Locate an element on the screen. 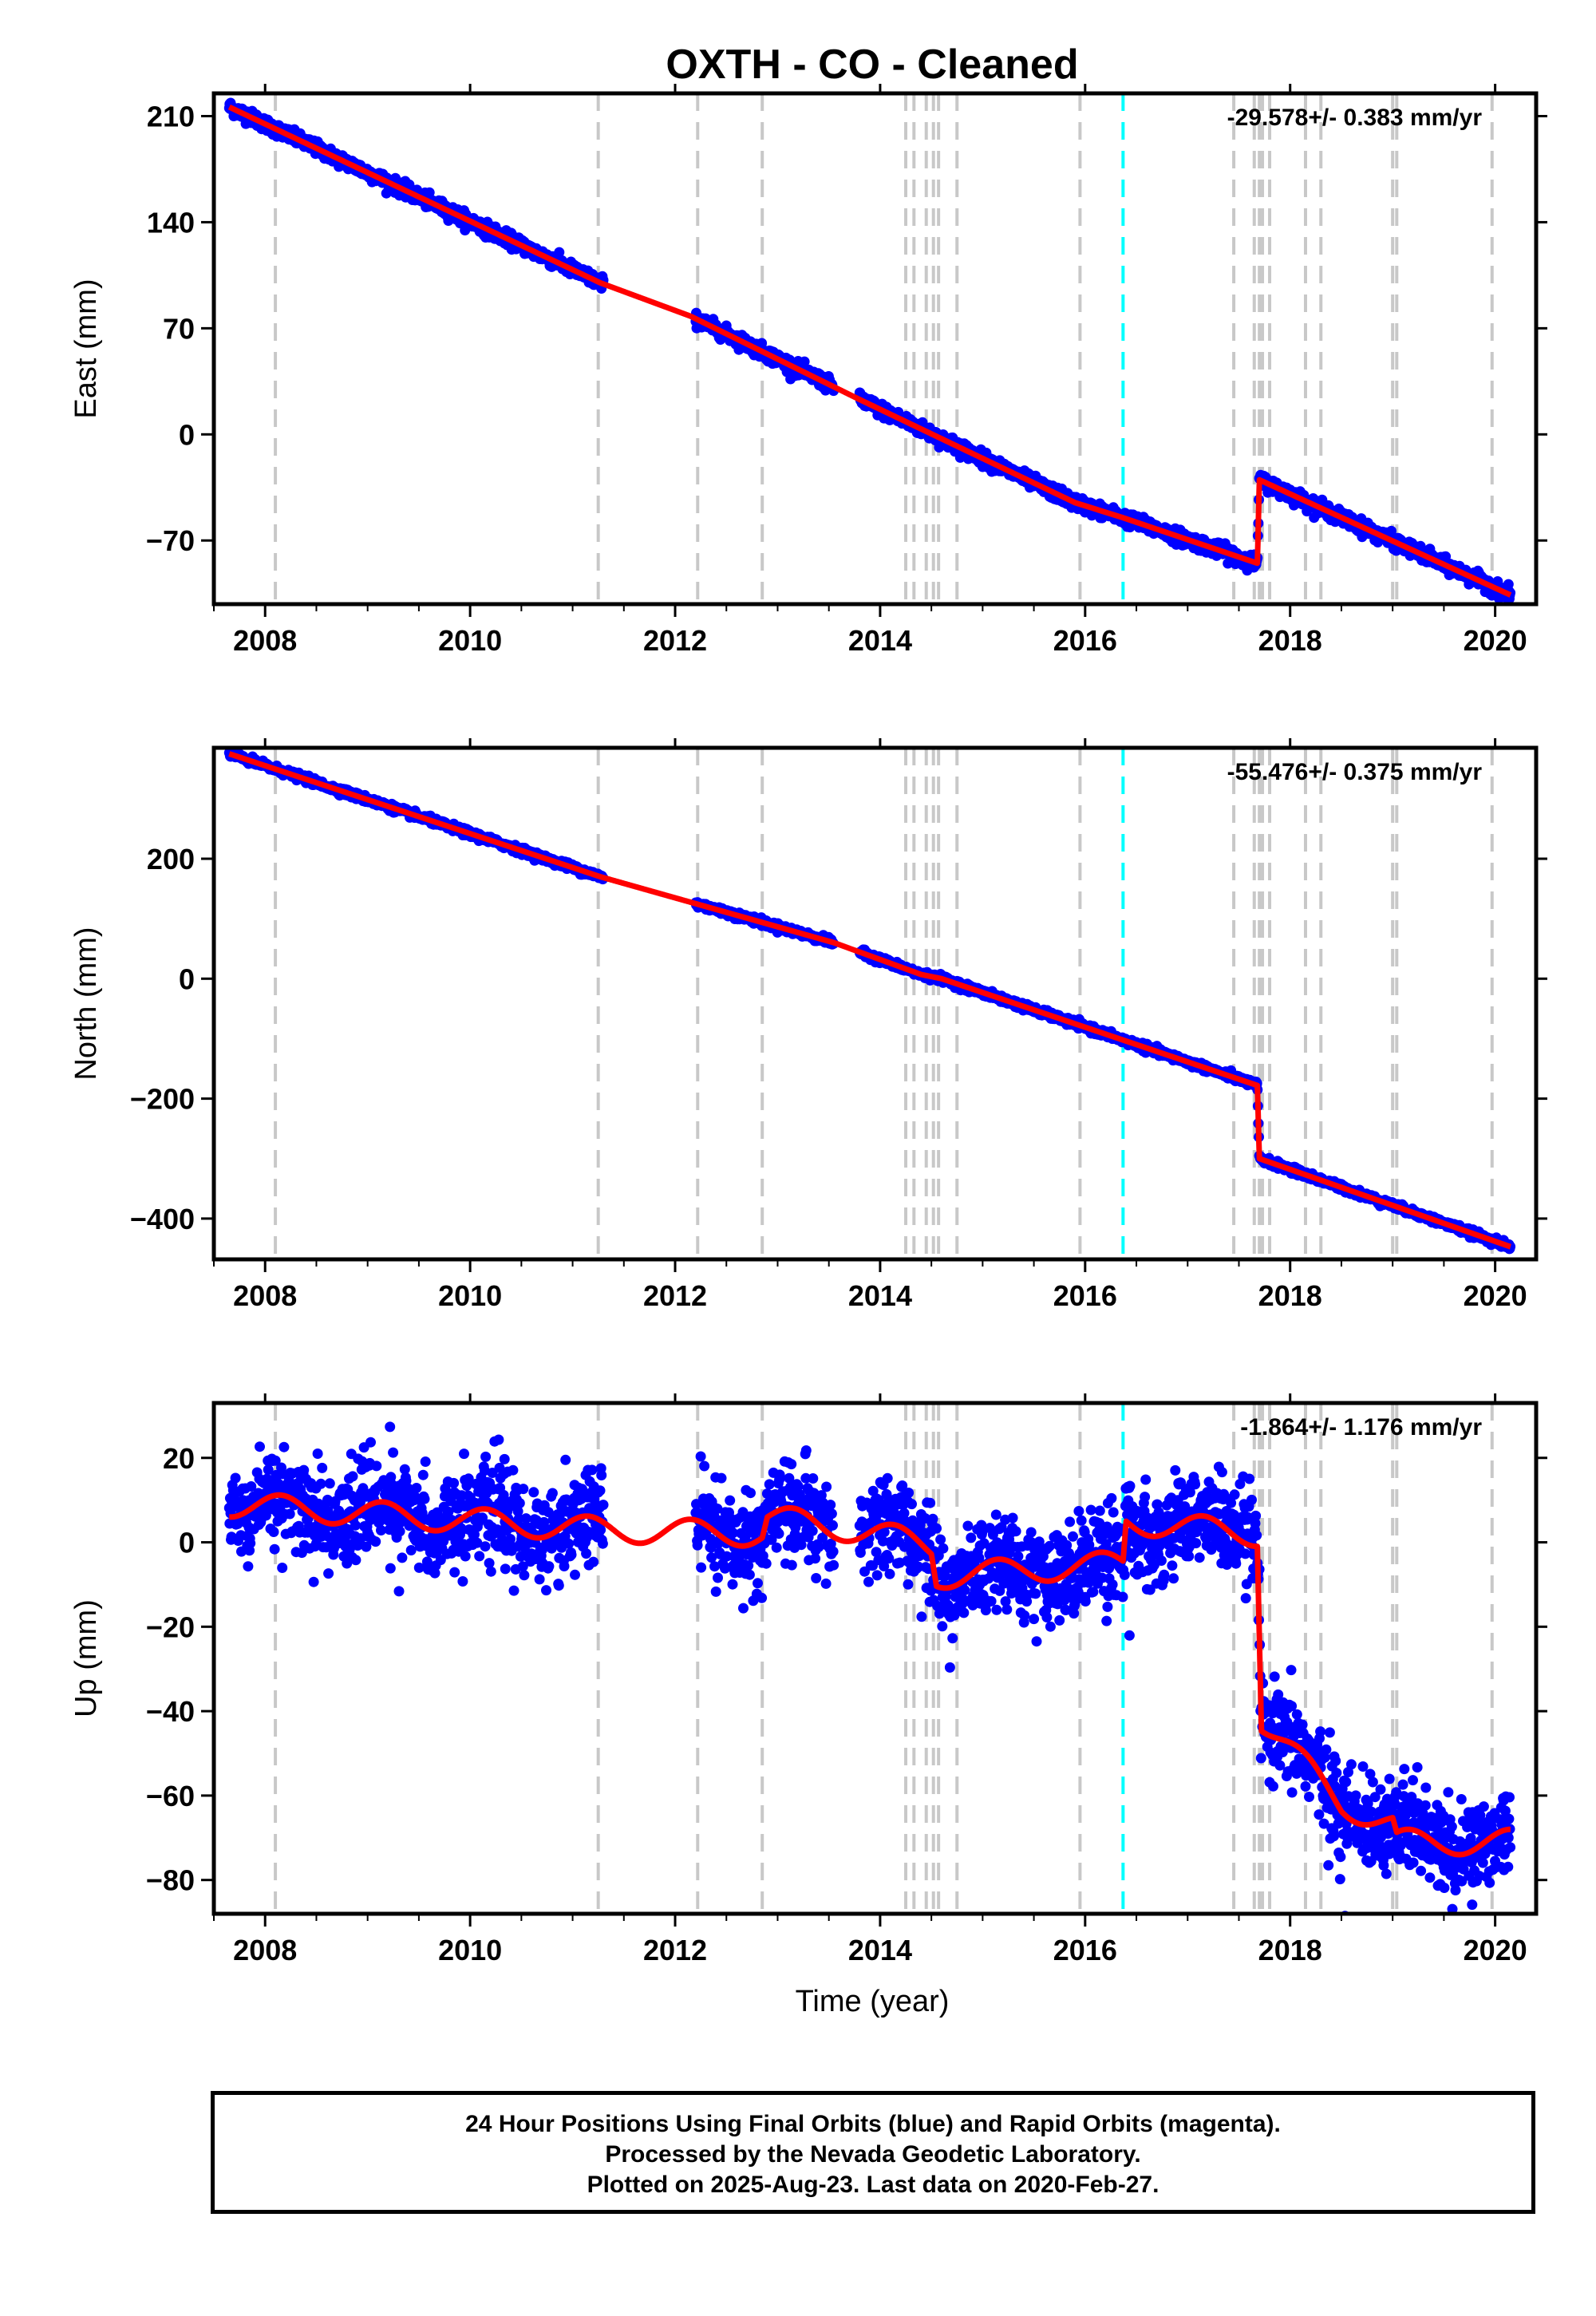  x-tick-label: 2014 is located at coordinates (880, 640).